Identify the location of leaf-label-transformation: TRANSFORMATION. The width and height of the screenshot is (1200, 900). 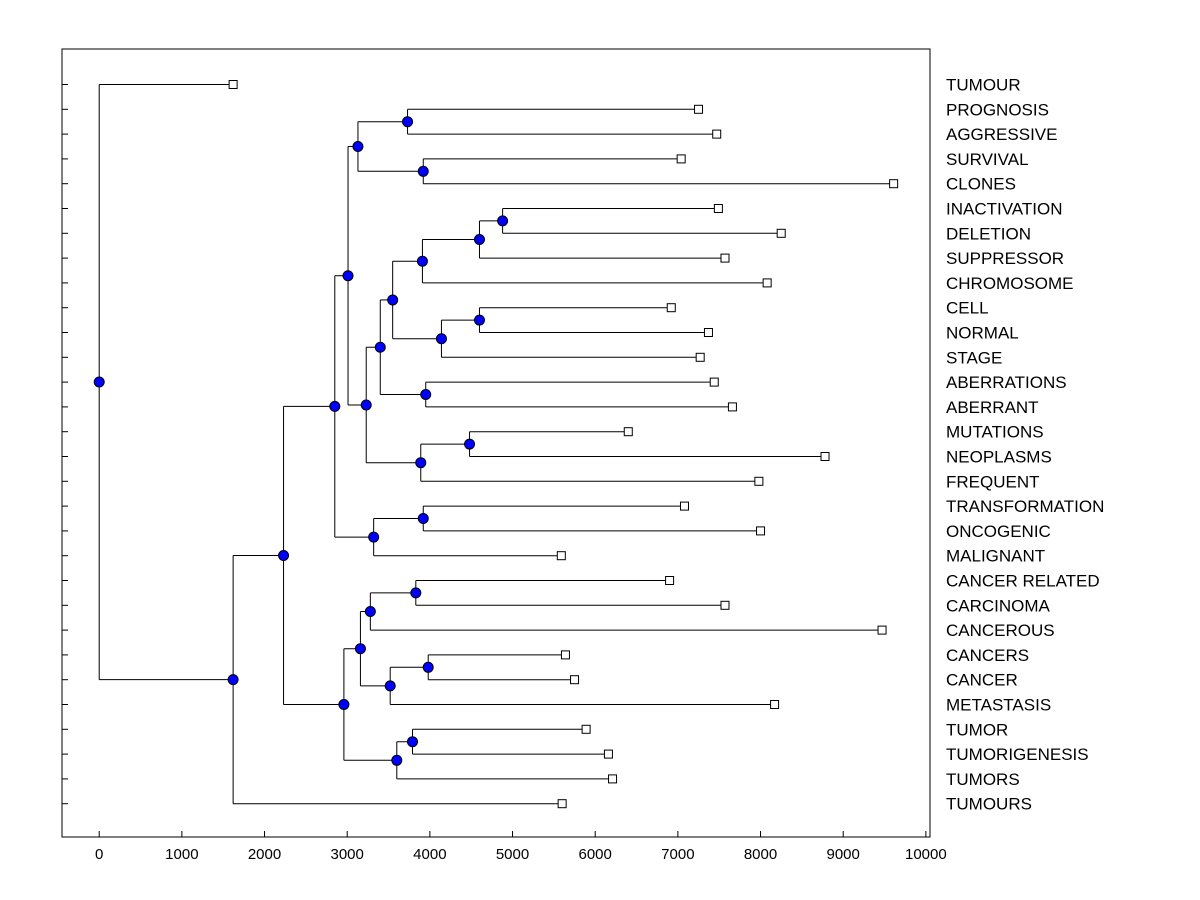
(1025, 506).